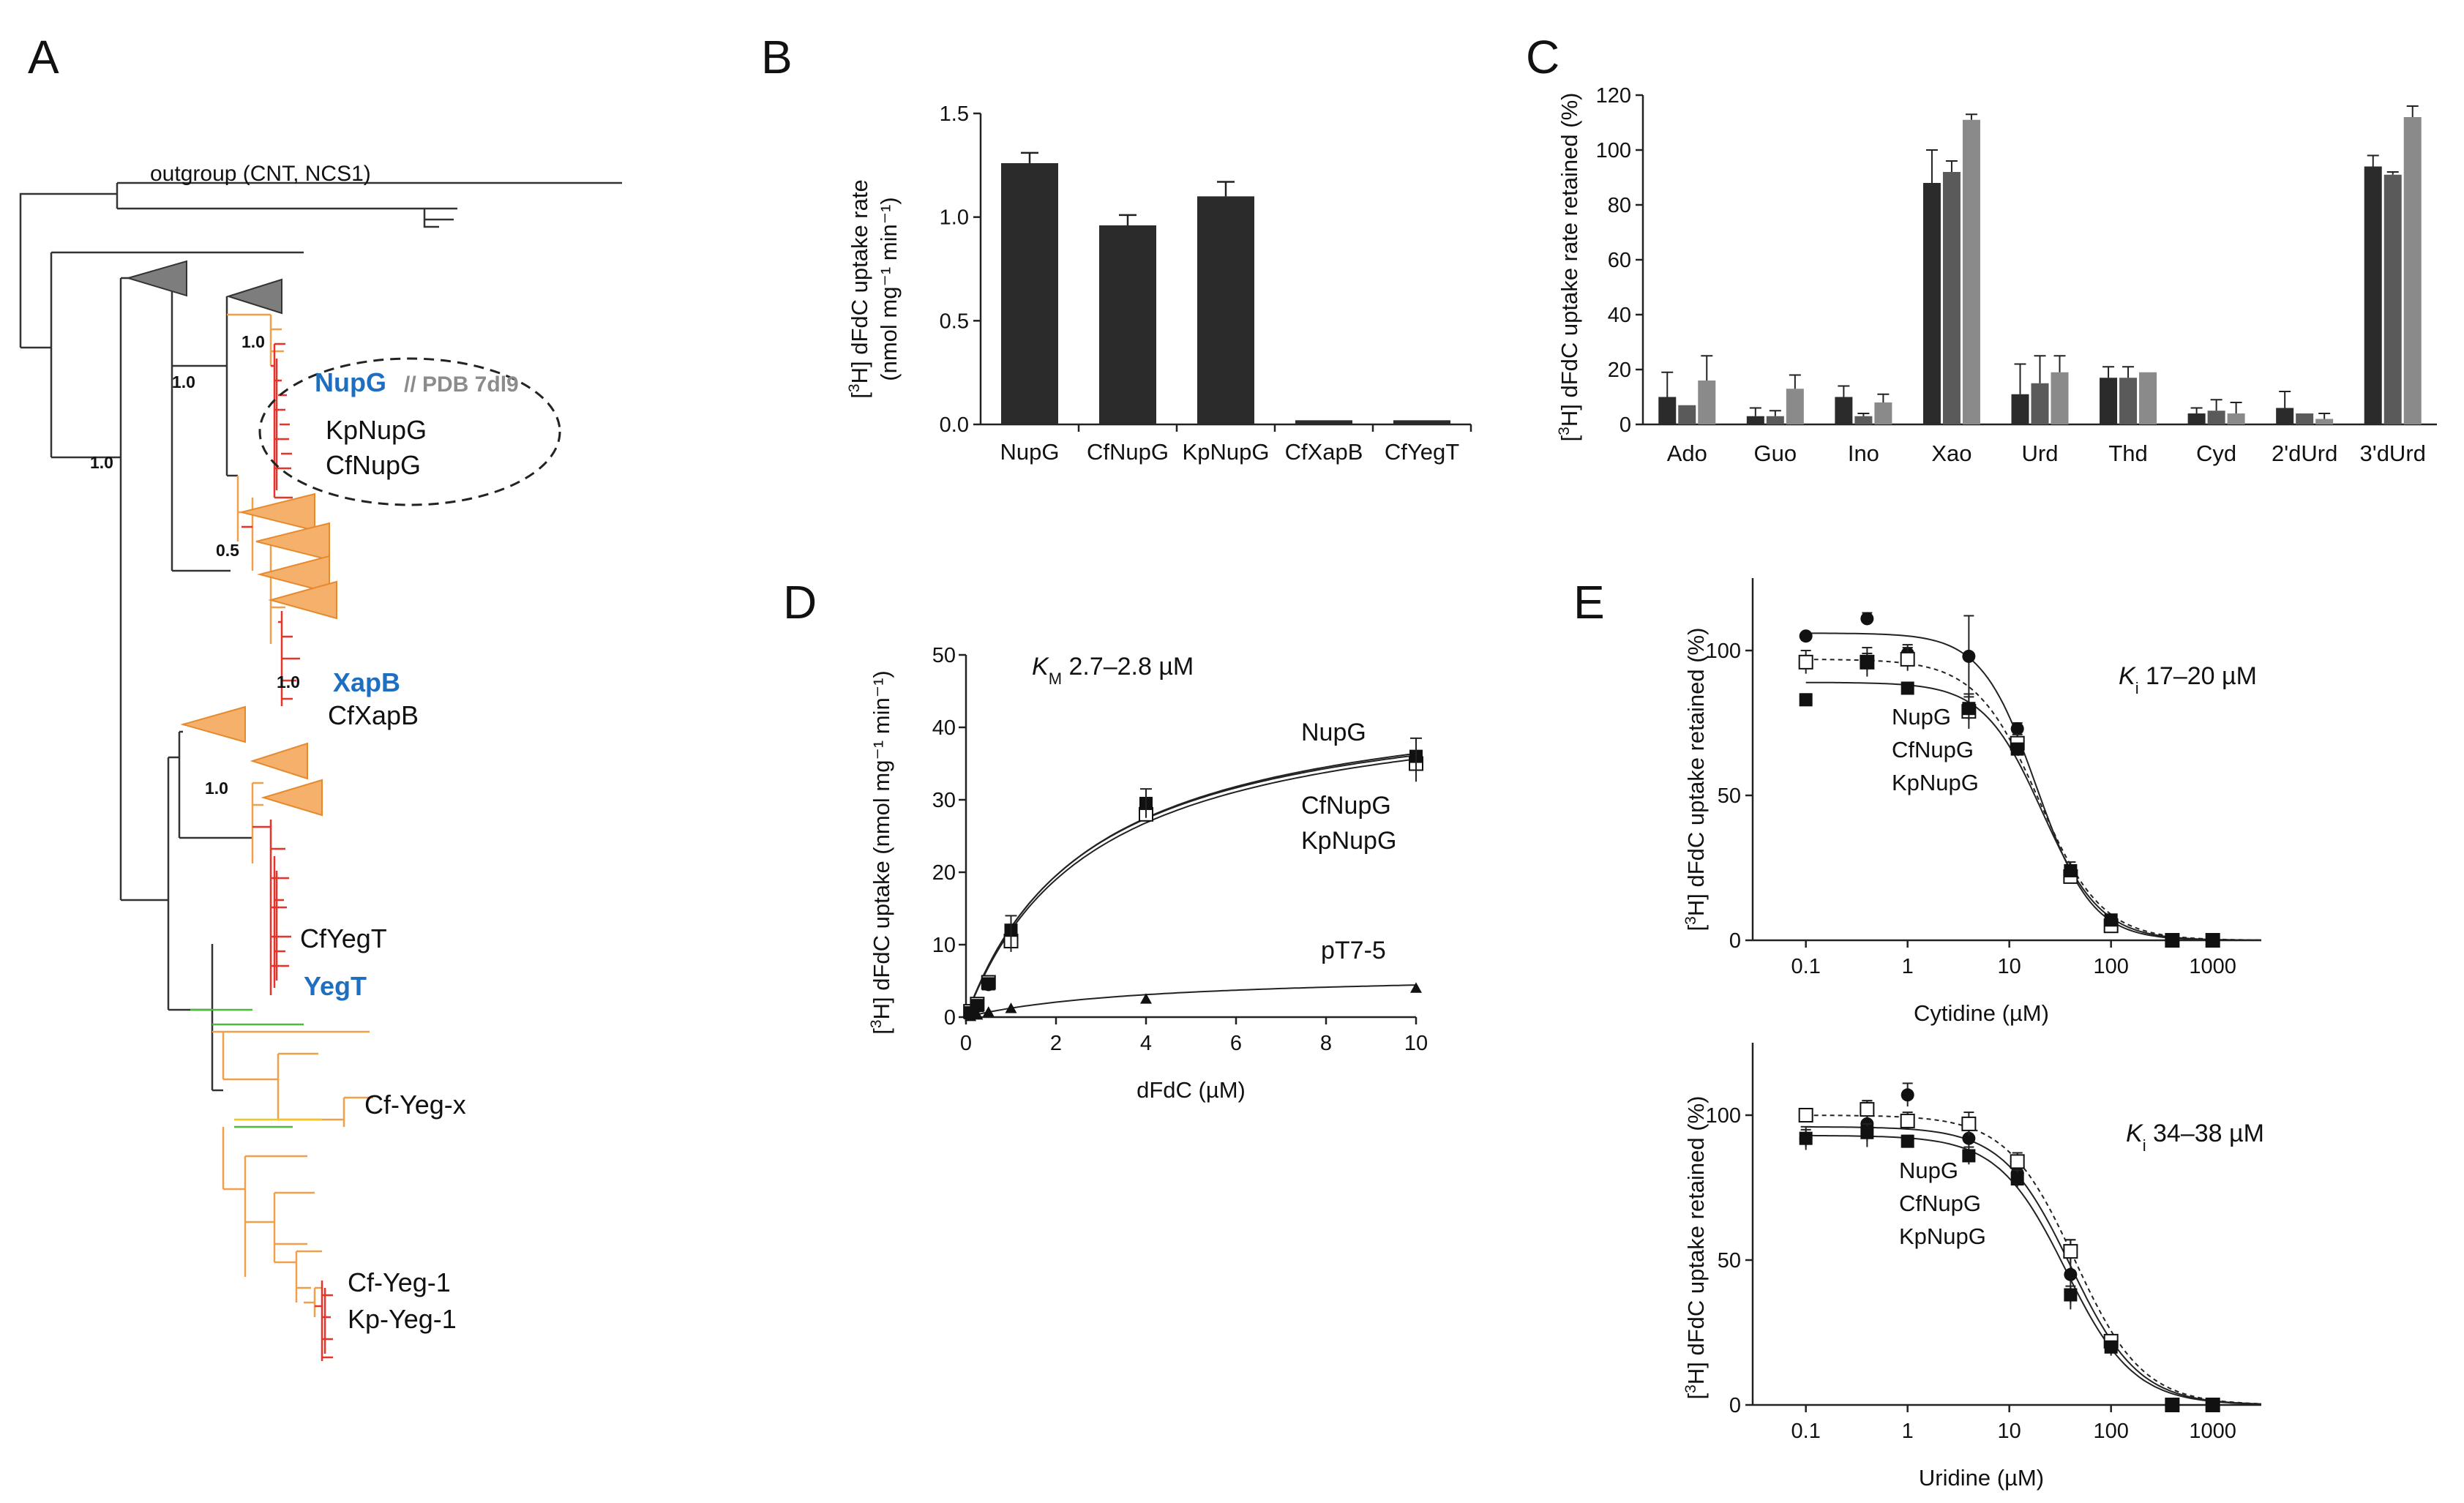 Image resolution: width=2464 pixels, height=1503 pixels. What do you see at coordinates (1735, 941) in the screenshot?
I see `chart-e-ytick-label: 0` at bounding box center [1735, 941].